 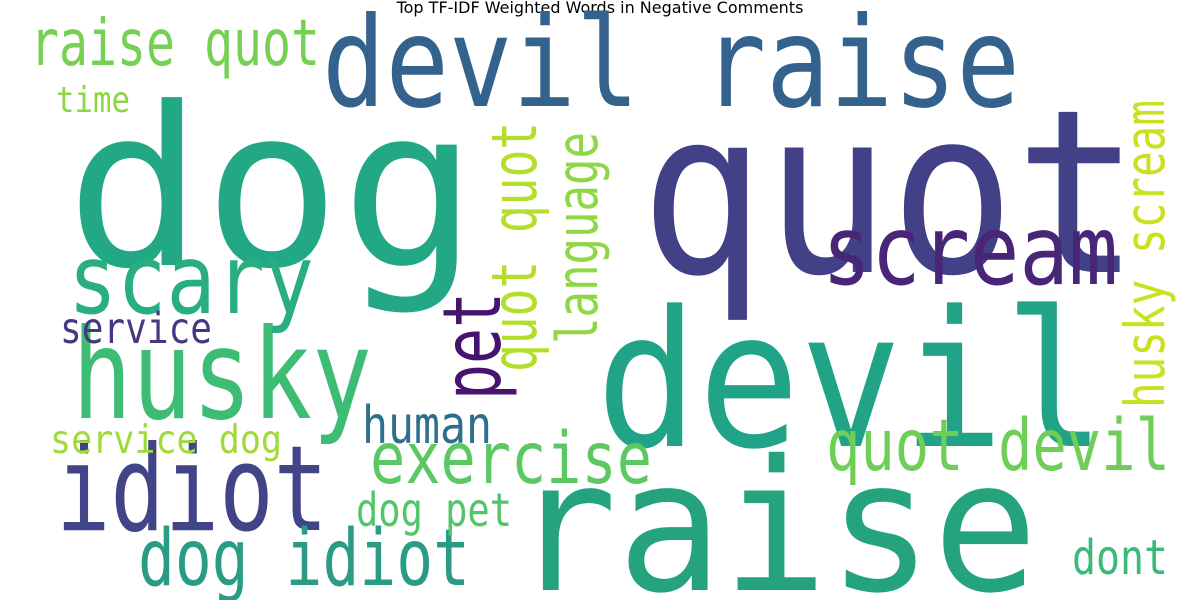 I want to click on word-devil-raise: devil raise, so click(x=671, y=68).